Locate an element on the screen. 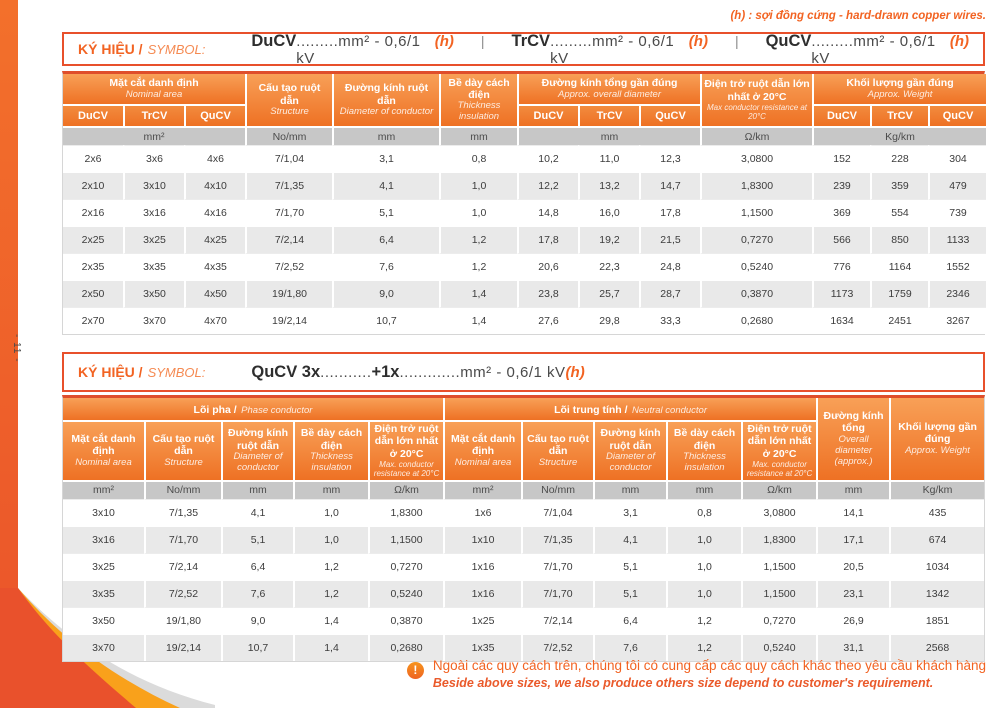  table-cell: 369 is located at coordinates (841, 212).